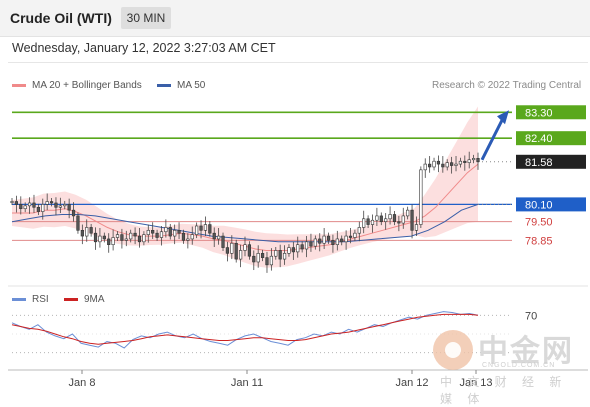 The height and width of the screenshot is (407, 590). Describe the element at coordinates (411, 383) in the screenshot. I see `x-tick-label: Jan 12` at that location.